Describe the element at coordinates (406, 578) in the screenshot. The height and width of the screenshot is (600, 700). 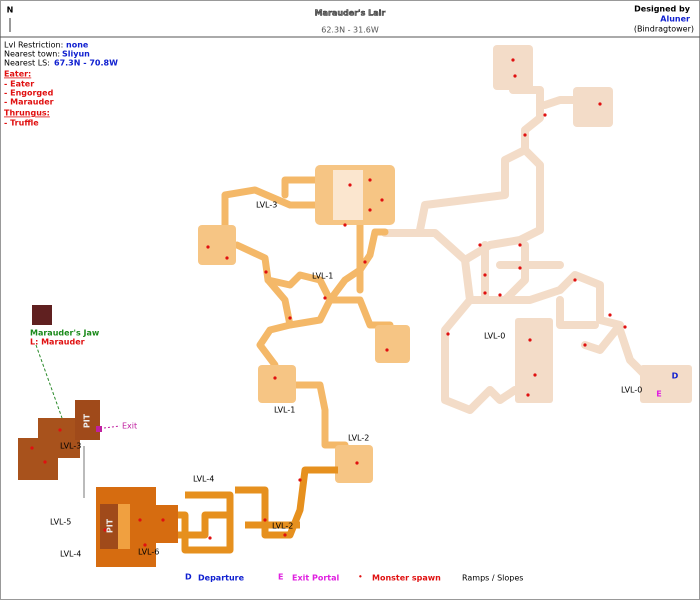
I see `legend-label: Monster spawn` at that location.